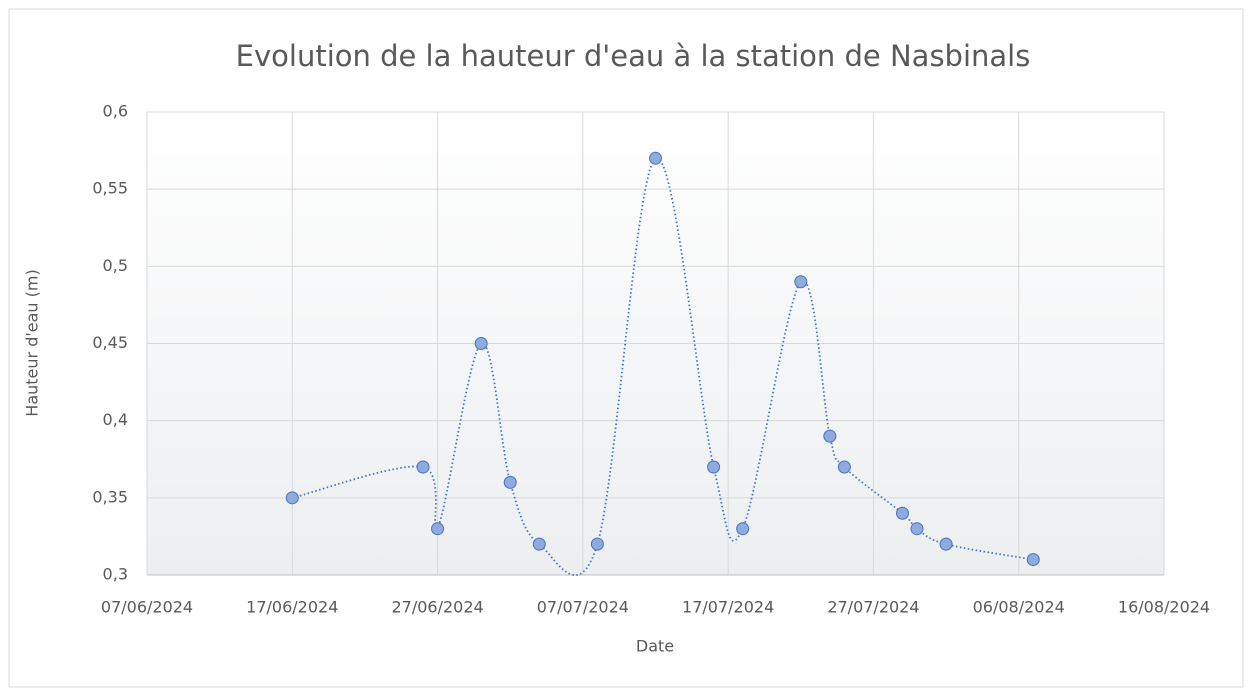 The image size is (1252, 692). Describe the element at coordinates (115, 265) in the screenshot. I see `y-tick-label: 0,5` at that location.